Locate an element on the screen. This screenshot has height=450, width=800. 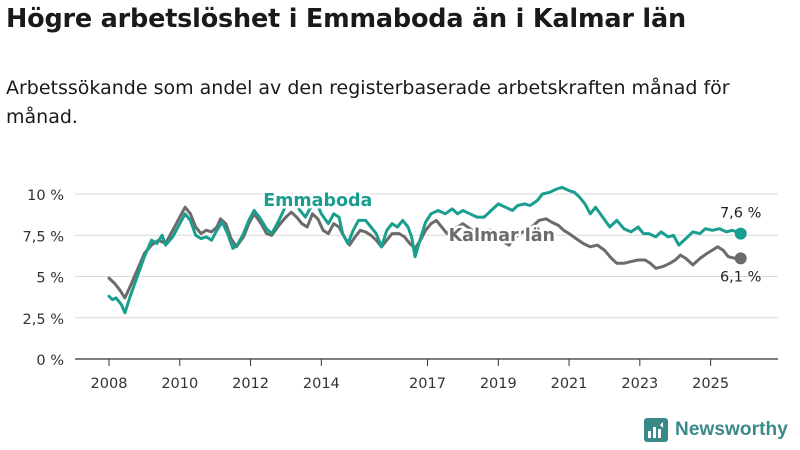
x-tick-label-3: 2014 is located at coordinates (321, 384).